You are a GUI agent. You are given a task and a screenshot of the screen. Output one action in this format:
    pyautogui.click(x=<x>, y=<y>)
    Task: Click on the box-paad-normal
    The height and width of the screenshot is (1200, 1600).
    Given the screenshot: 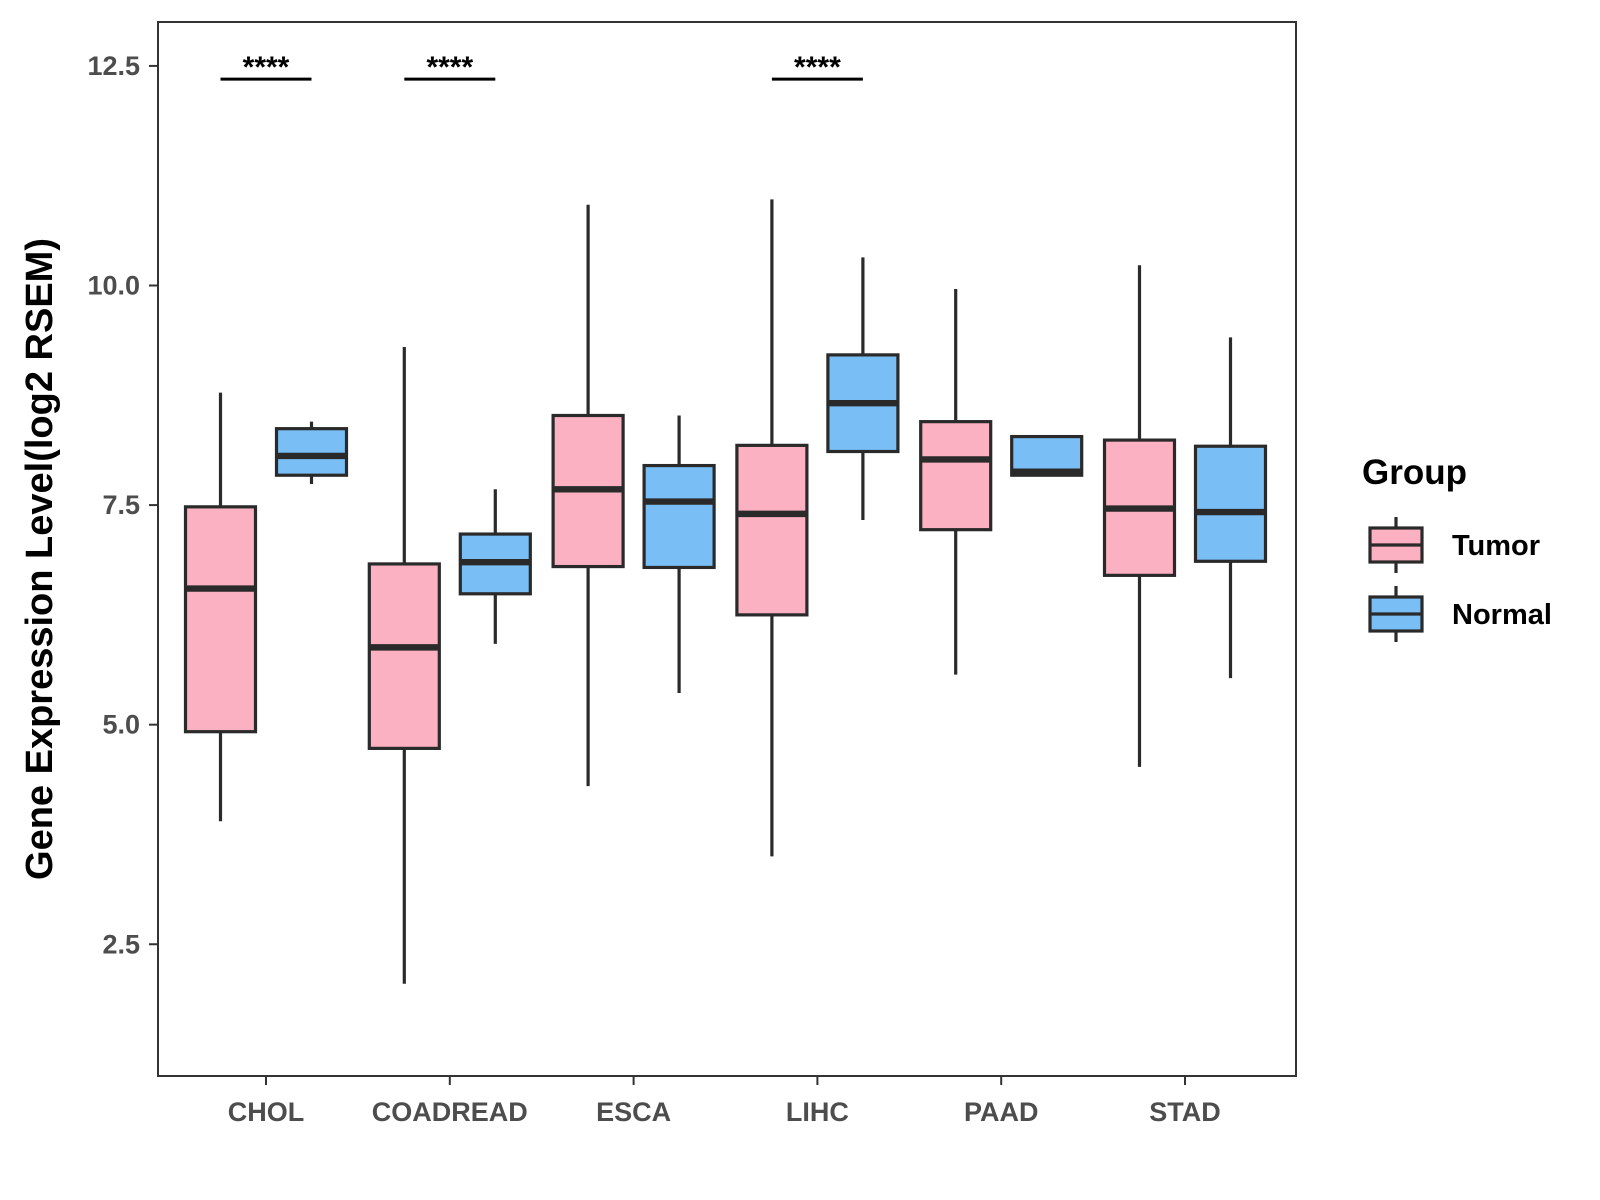 What is the action you would take?
    pyautogui.click(x=1047, y=455)
    